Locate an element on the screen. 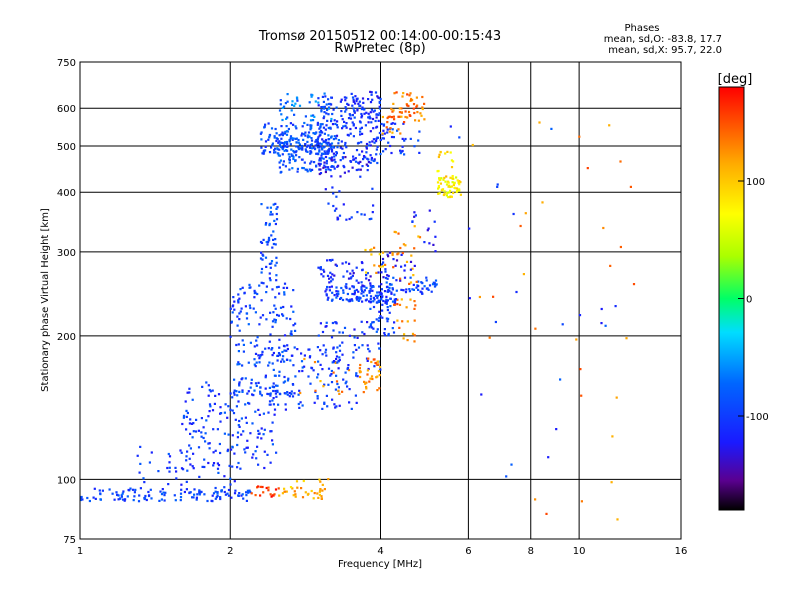 This screenshot has width=800, height=600. y-axis-label: Stationary phase Virtual Height [km] is located at coordinates (45, 300).